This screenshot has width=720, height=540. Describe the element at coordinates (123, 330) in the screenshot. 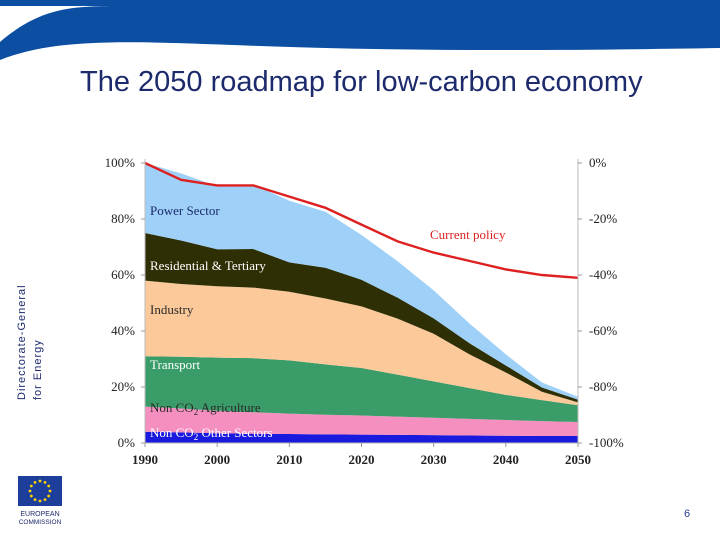

I see `y-tick-label-left: 40%` at that location.